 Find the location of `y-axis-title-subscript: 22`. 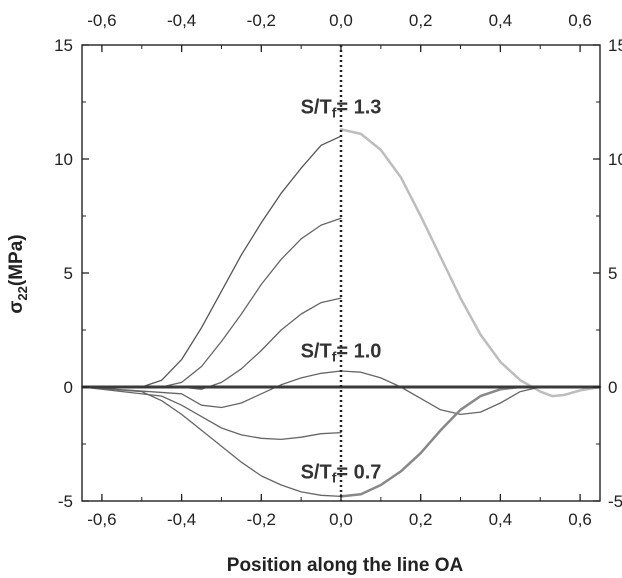

y-axis-title-subscript: 22 is located at coordinates (22, 293).